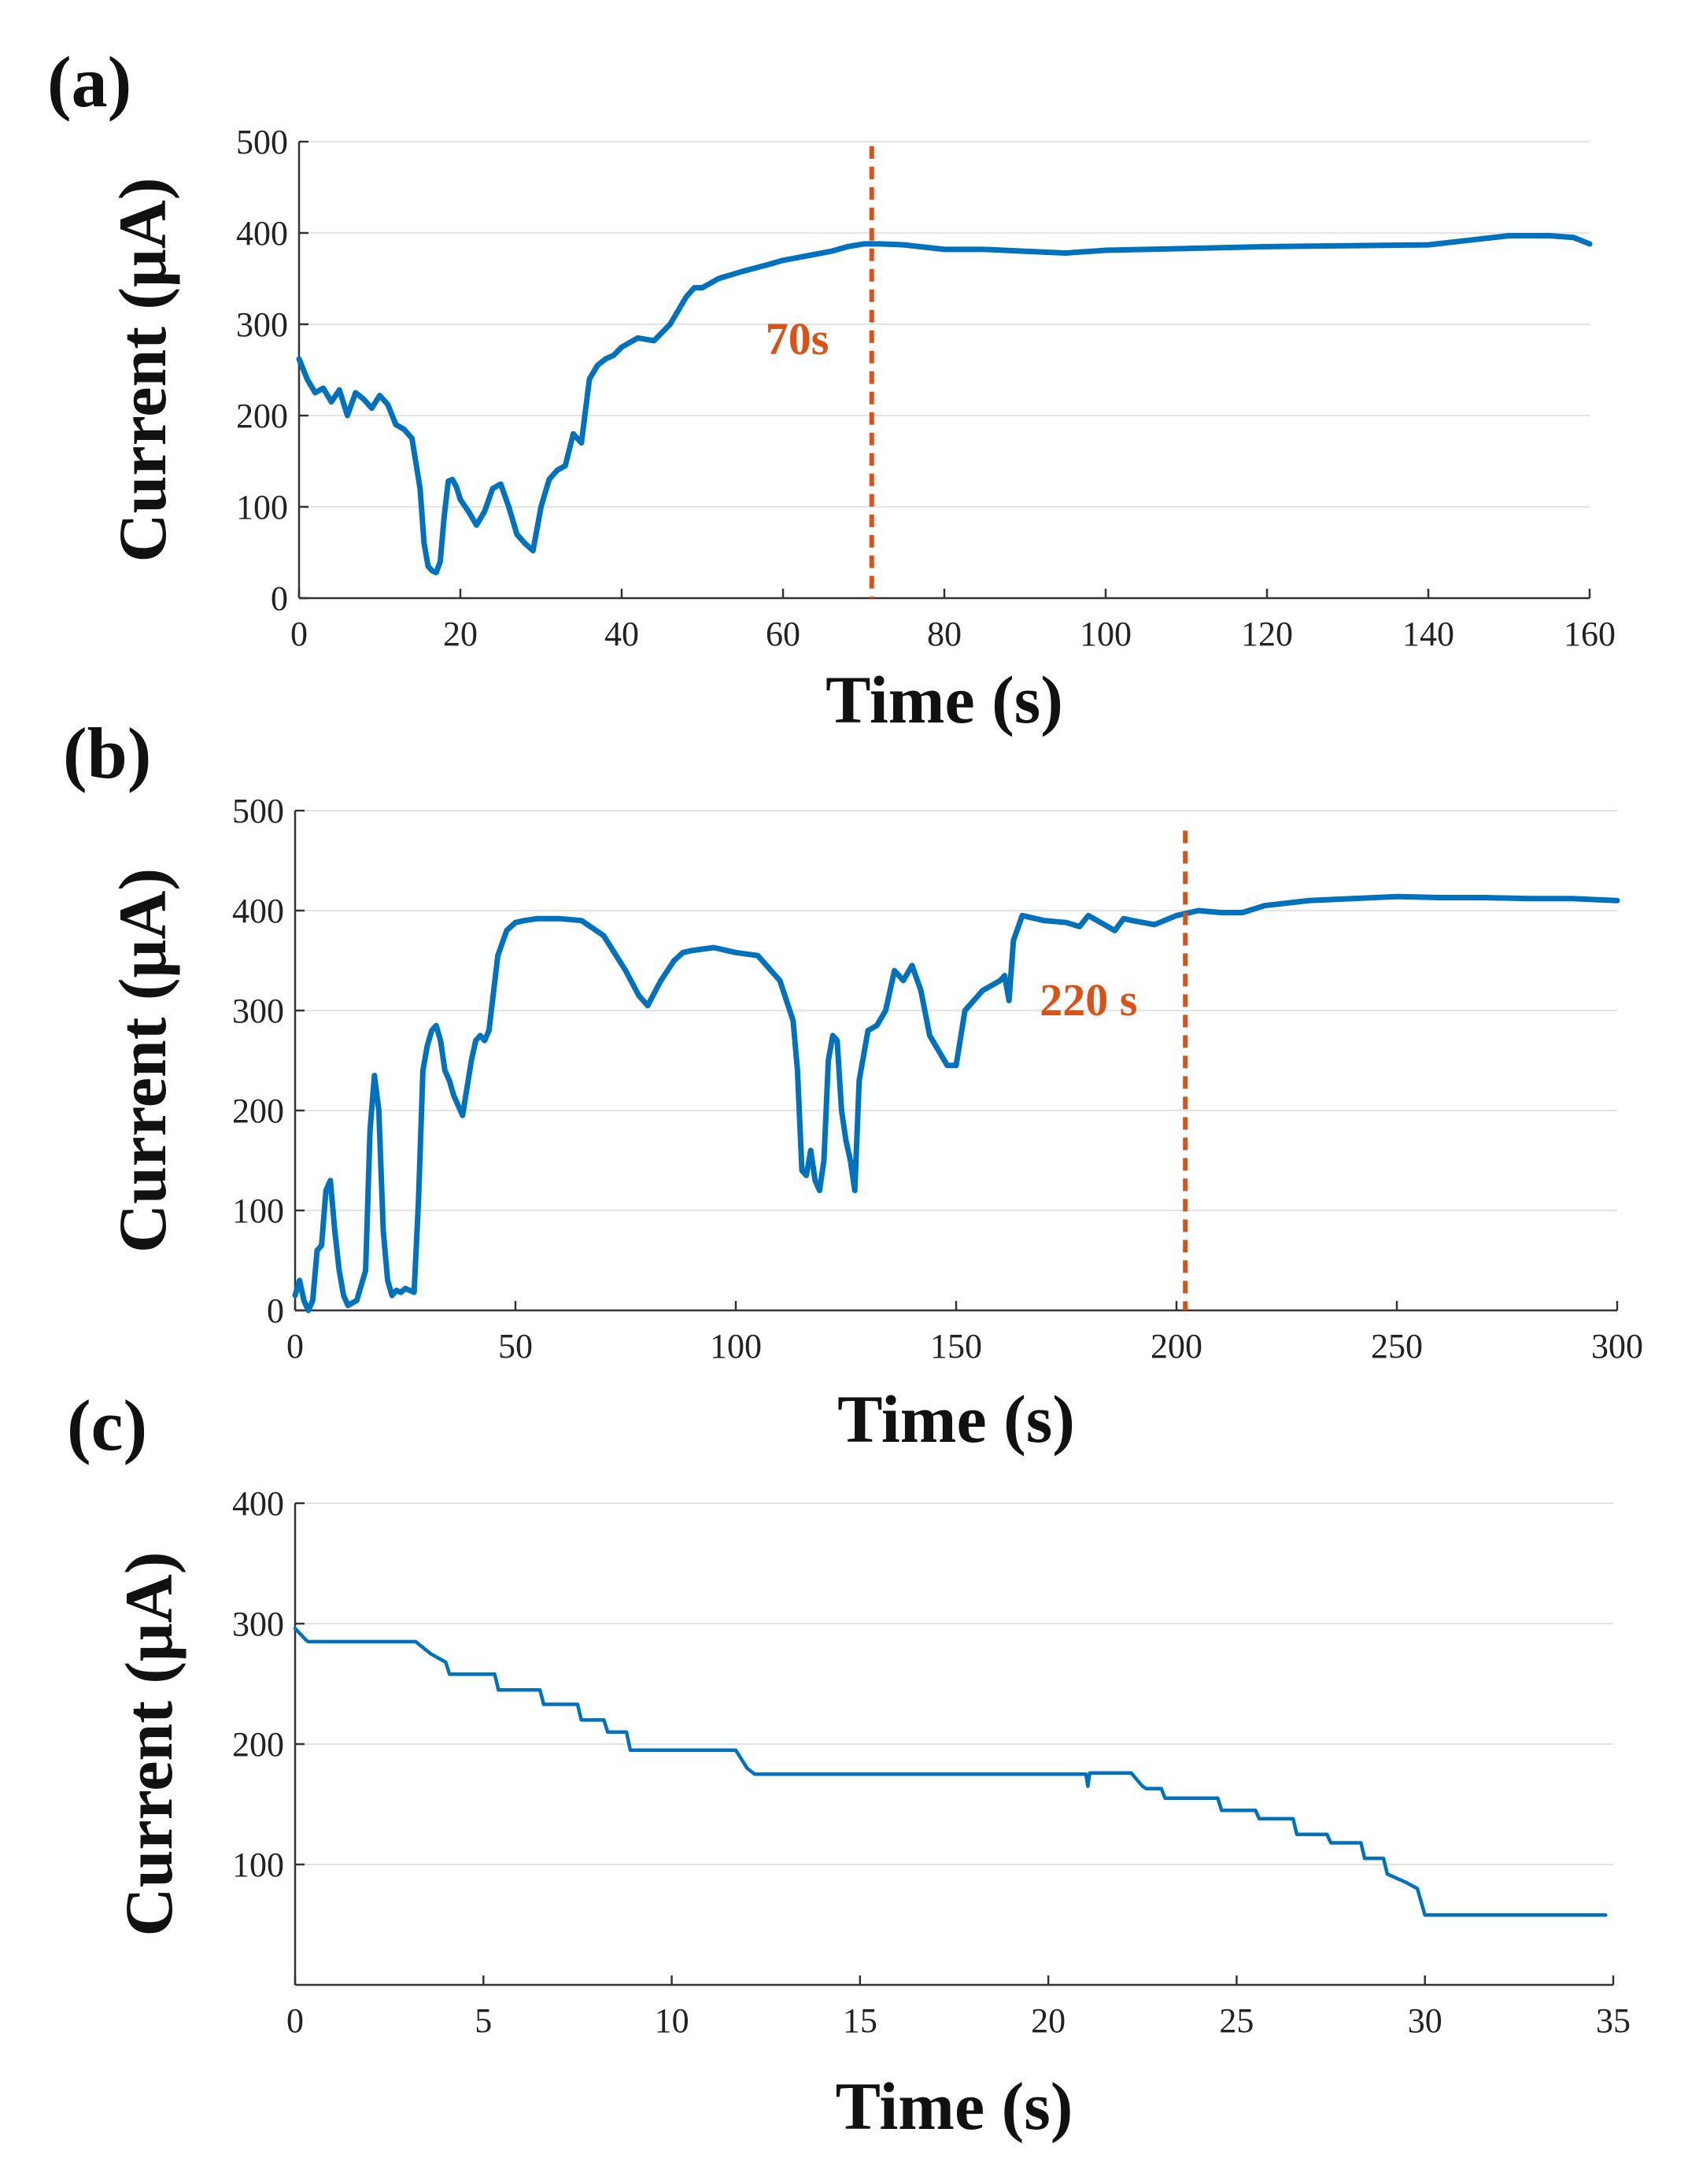  What do you see at coordinates (89, 82) in the screenshot?
I see `panel-label: (a)` at bounding box center [89, 82].